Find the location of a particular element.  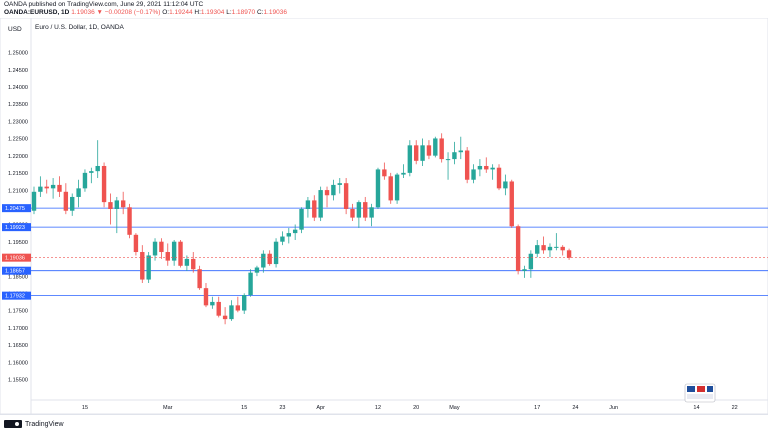

brand-text: TradingView is located at coordinates (44, 424).